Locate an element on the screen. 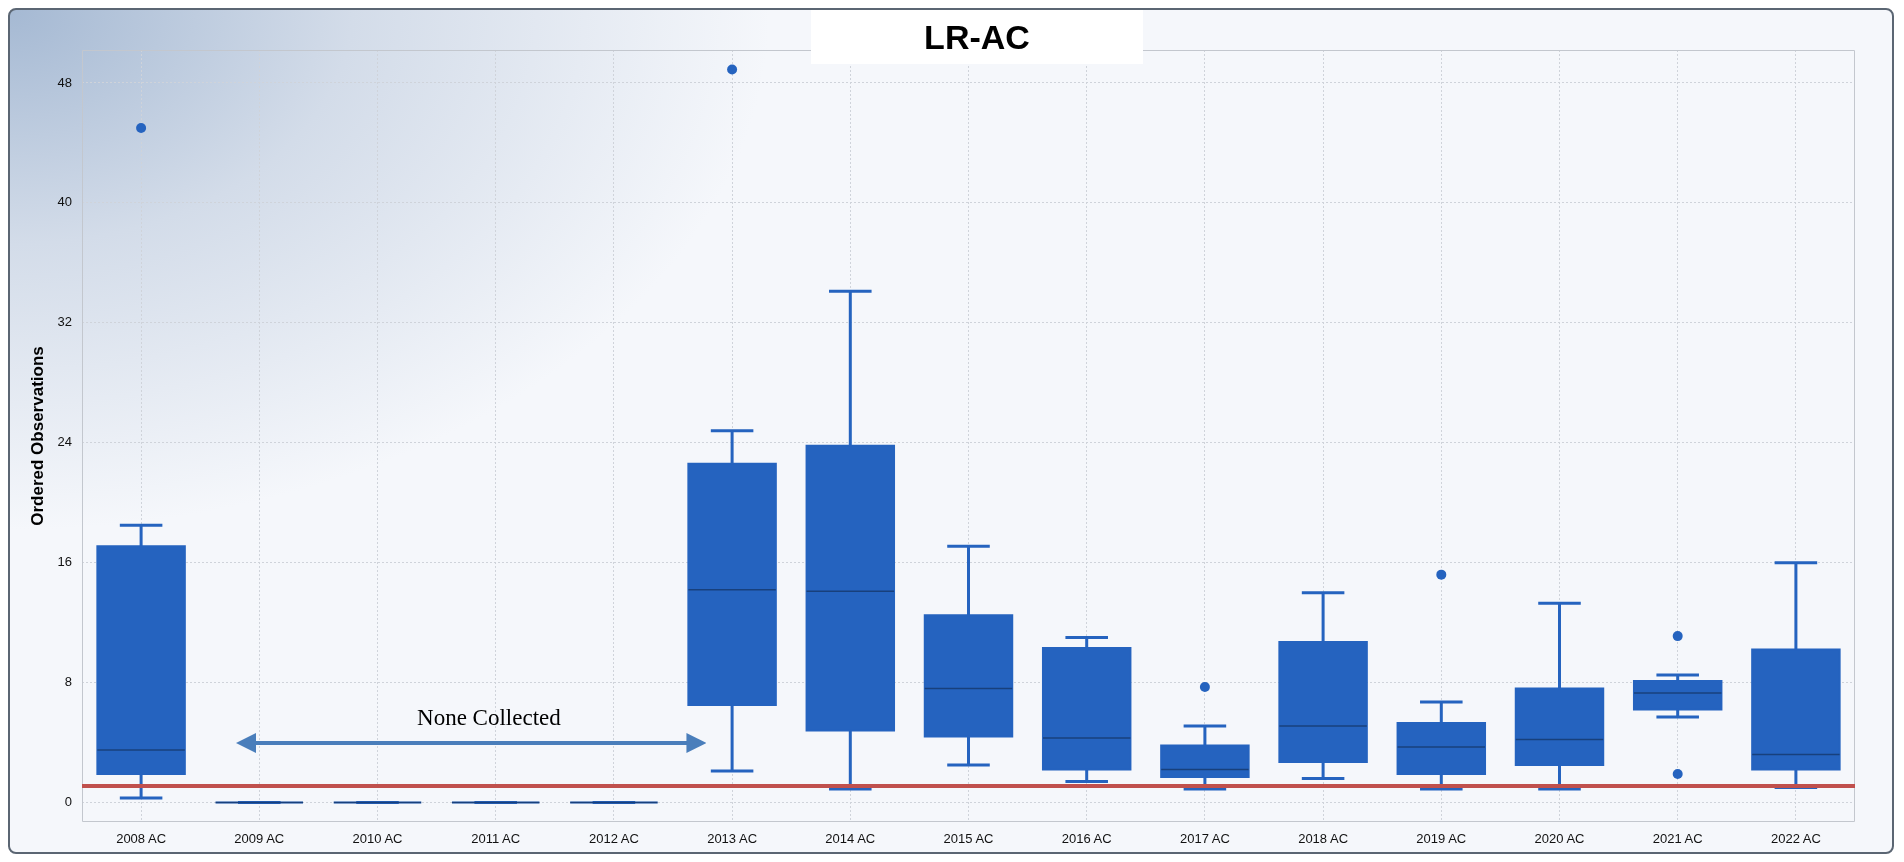 Image resolution: width=1904 pixels, height=862 pixels. y-tick-label: 24 is located at coordinates (64, 442).